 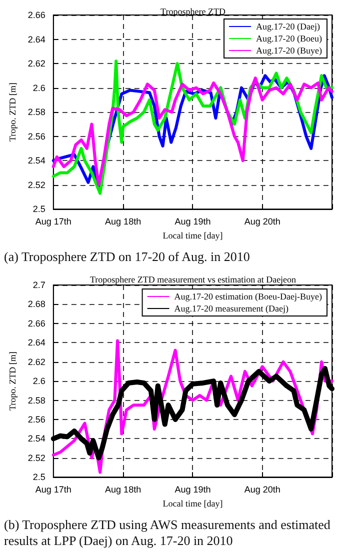 What do you see at coordinates (127, 257) in the screenshot?
I see `text: (a) Troposphere ZTD on 17-20 of Aug. in 2010` at bounding box center [127, 257].